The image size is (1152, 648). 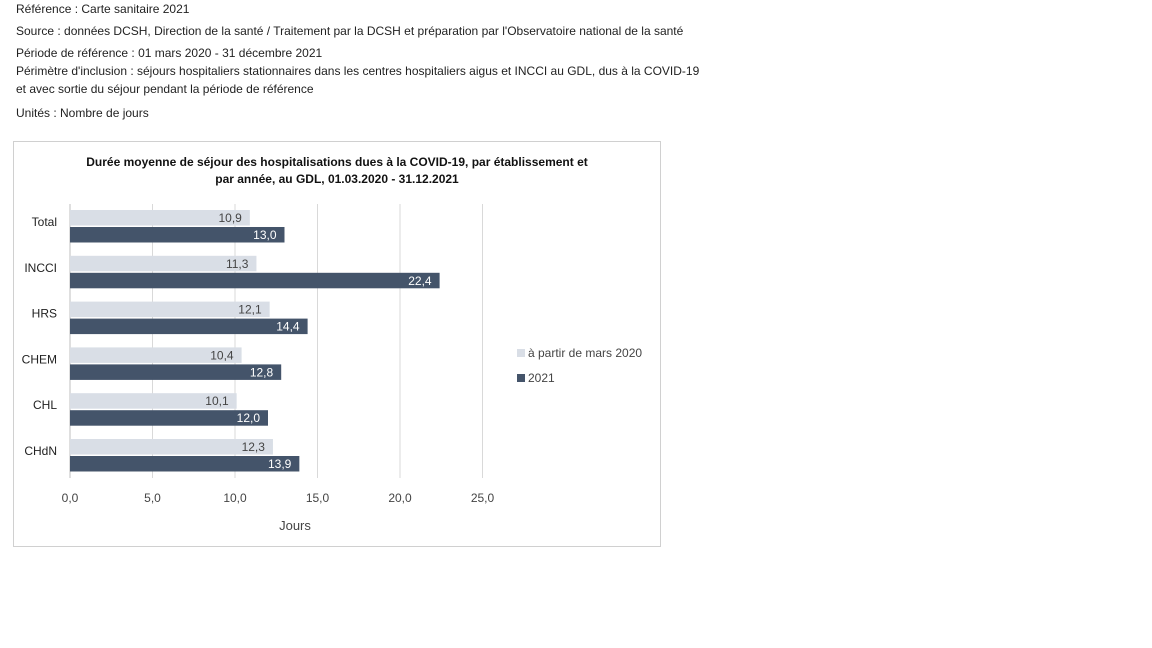 What do you see at coordinates (254, 447) in the screenshot?
I see `data-label: 12,3` at bounding box center [254, 447].